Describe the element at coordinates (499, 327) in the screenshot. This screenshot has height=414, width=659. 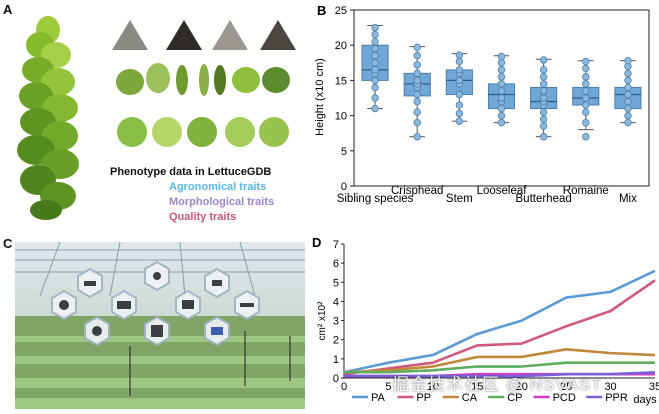
I see `series-line-pp` at that location.